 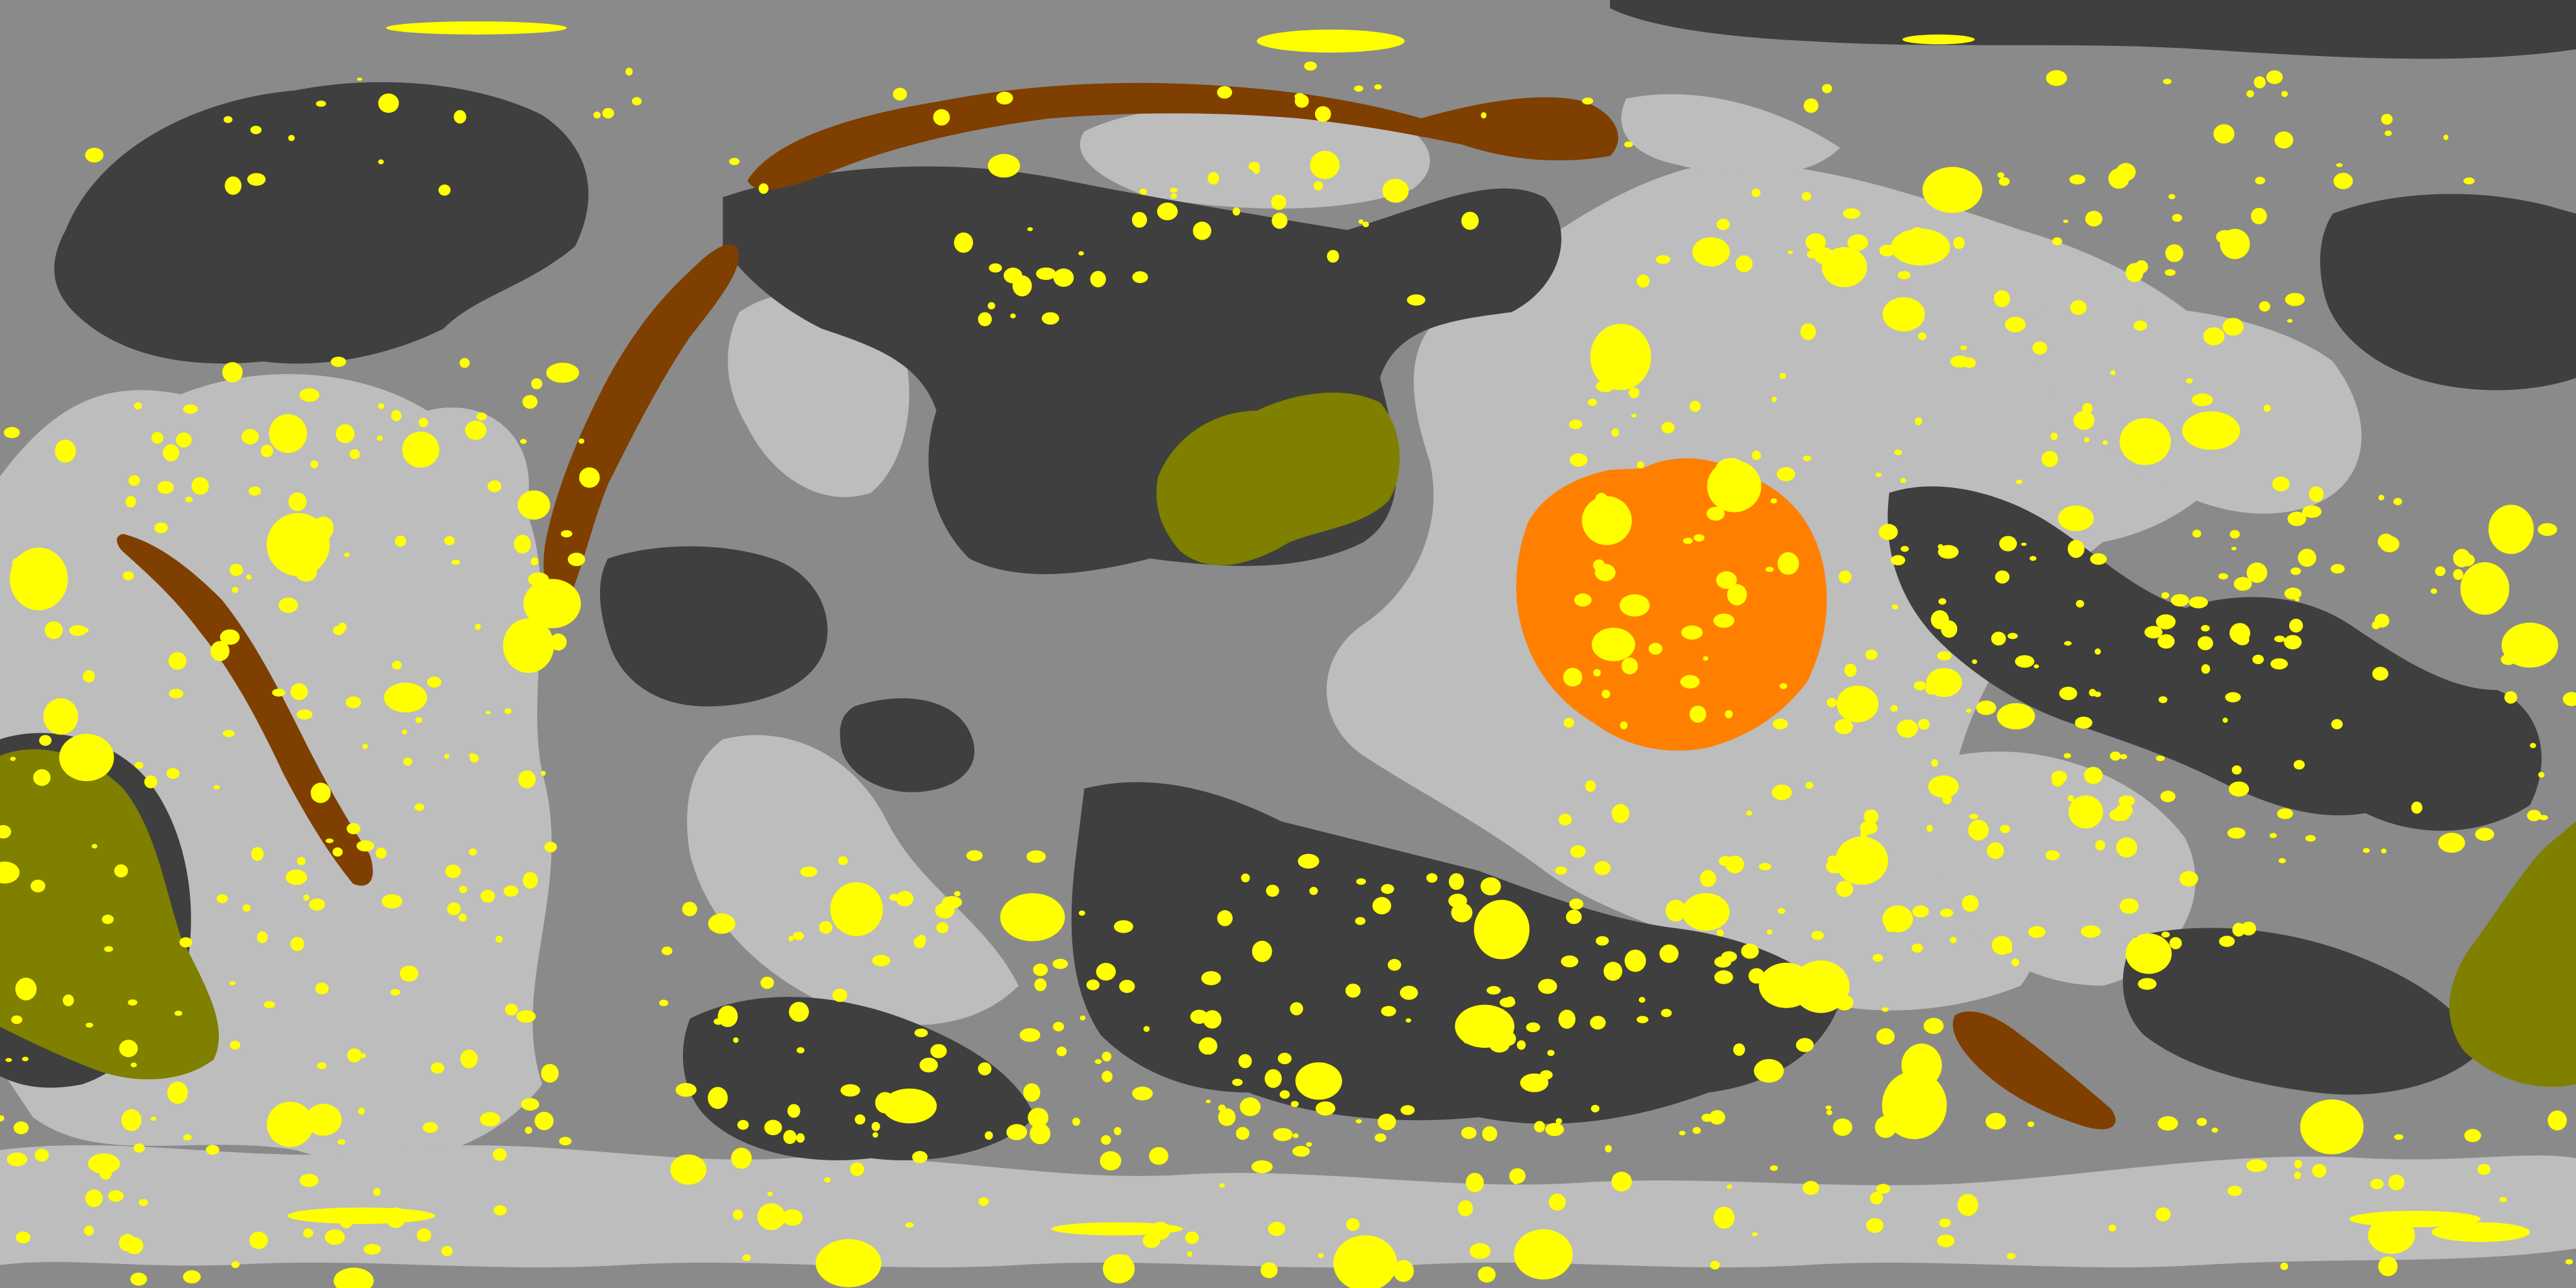 What do you see at coordinates (1730, 134) in the screenshot?
I see `light-unit-northeast` at bounding box center [1730, 134].